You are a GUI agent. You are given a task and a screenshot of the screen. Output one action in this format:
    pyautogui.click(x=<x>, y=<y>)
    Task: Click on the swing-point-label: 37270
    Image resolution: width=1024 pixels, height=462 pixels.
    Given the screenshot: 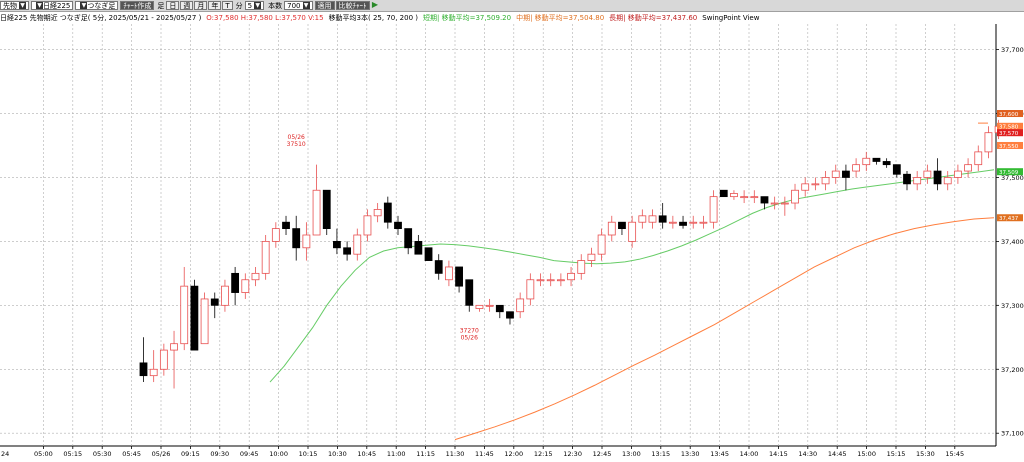 What is the action you would take?
    pyautogui.click(x=469, y=331)
    